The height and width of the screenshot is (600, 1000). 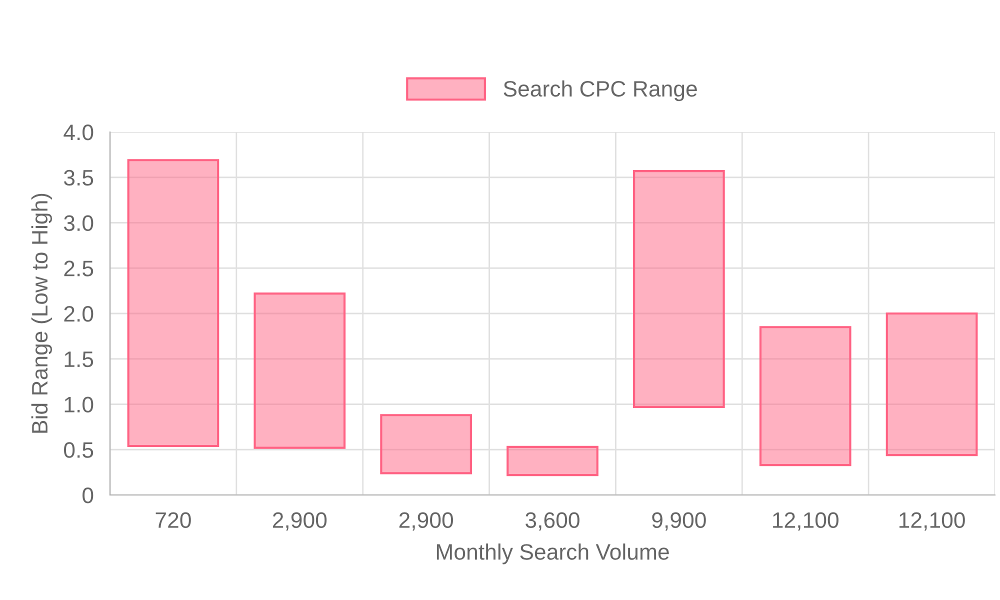 I want to click on x-tick-label: 9,900, so click(x=679, y=521).